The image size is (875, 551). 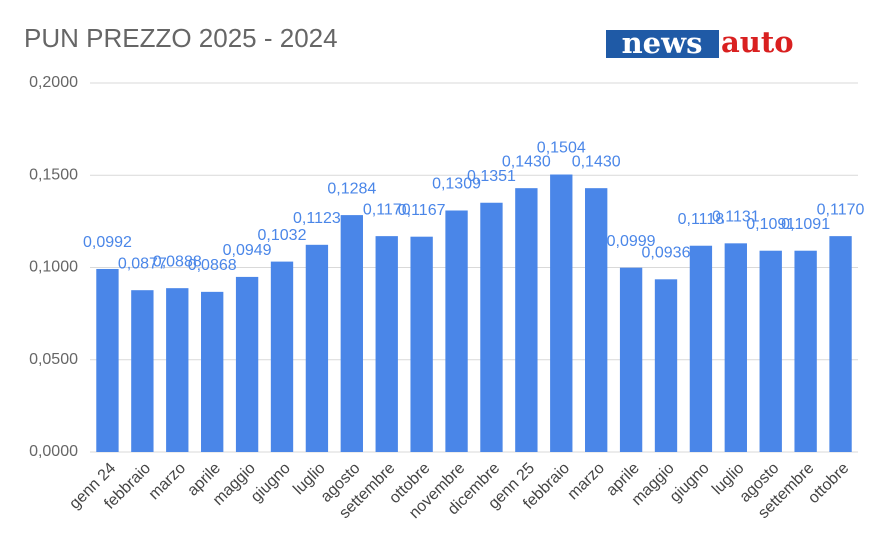 I want to click on value-label: 0,1032, so click(x=282, y=235).